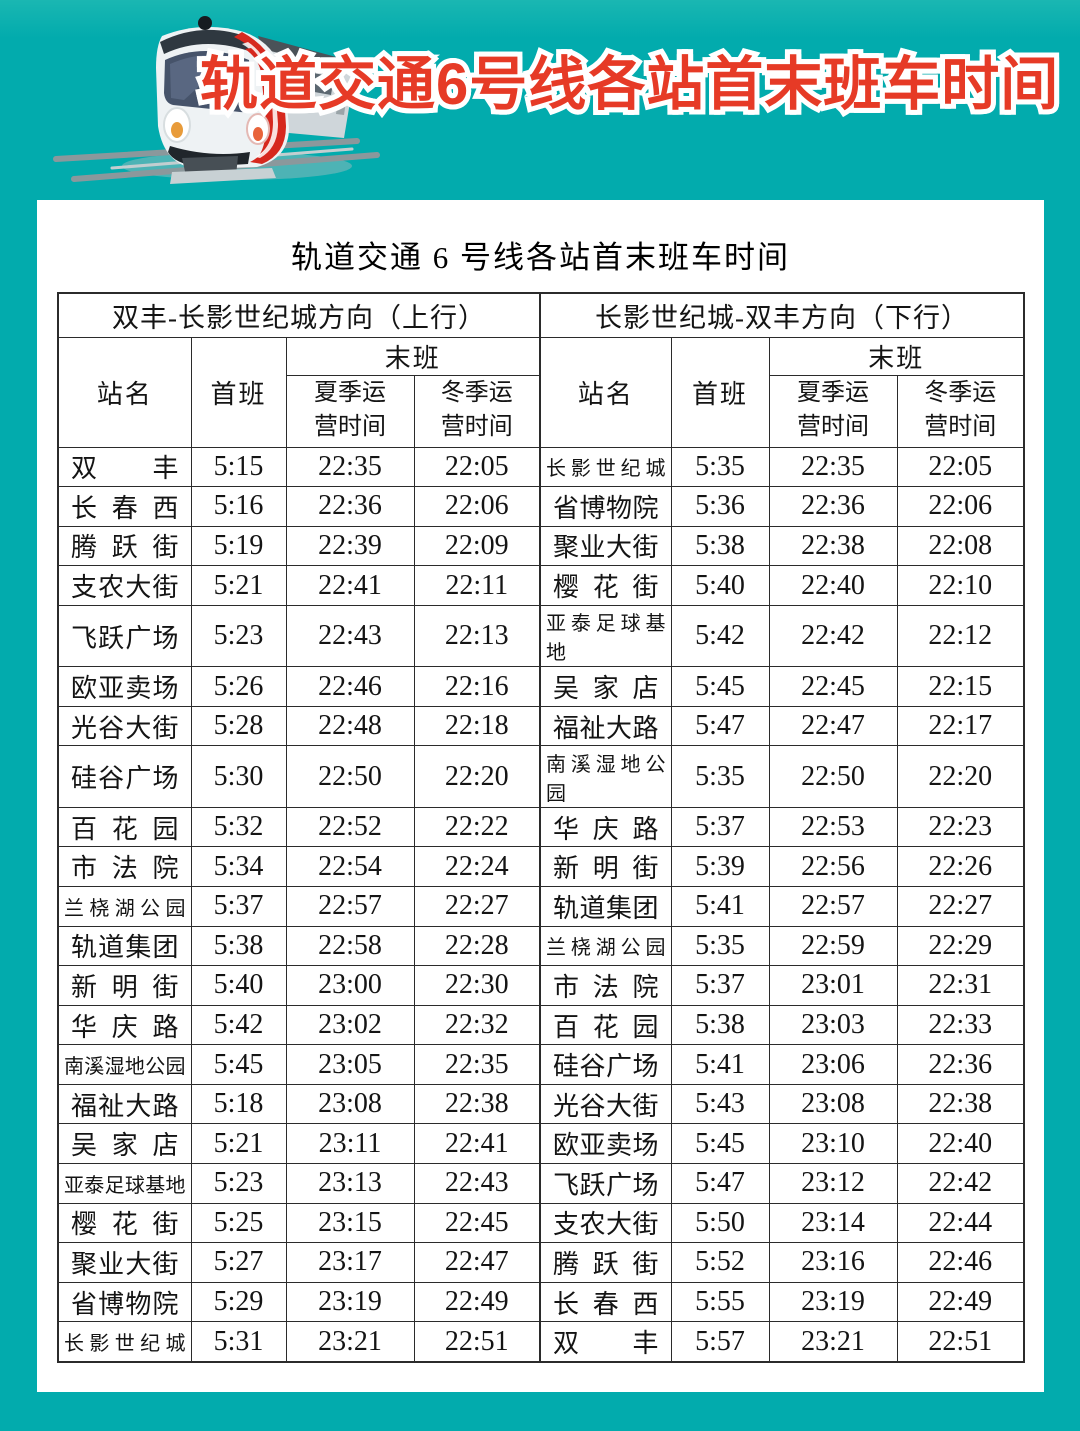 The width and height of the screenshot is (1080, 1431). What do you see at coordinates (350, 1223) in the screenshot?
I see `summer-time-cell: 23:15` at bounding box center [350, 1223].